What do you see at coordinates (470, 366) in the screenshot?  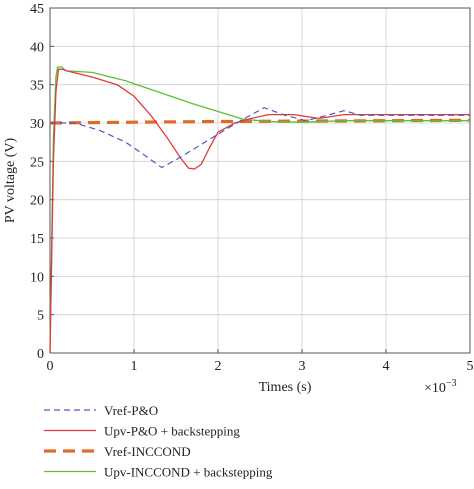 I see `x-tick-label: 5` at bounding box center [470, 366].